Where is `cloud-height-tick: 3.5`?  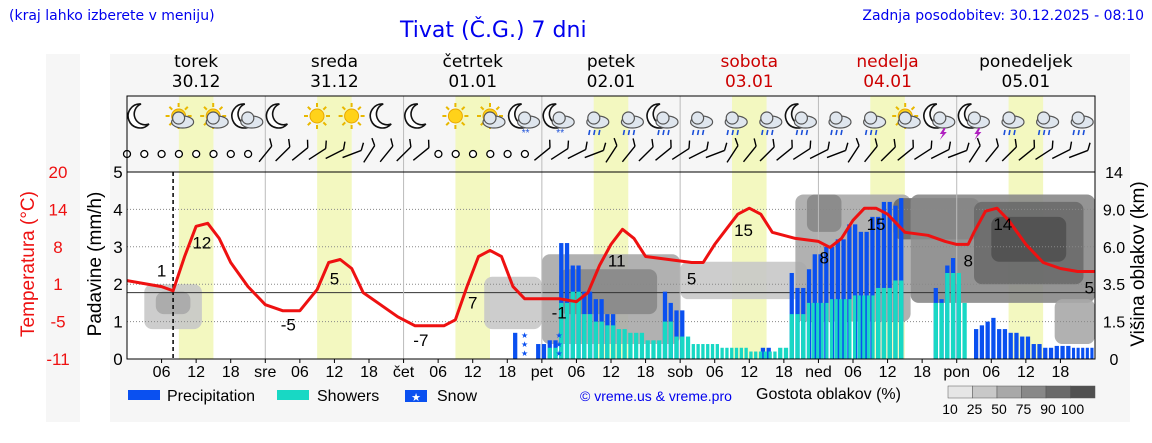
cloud-height-tick: 3.5 is located at coordinates (1114, 285).